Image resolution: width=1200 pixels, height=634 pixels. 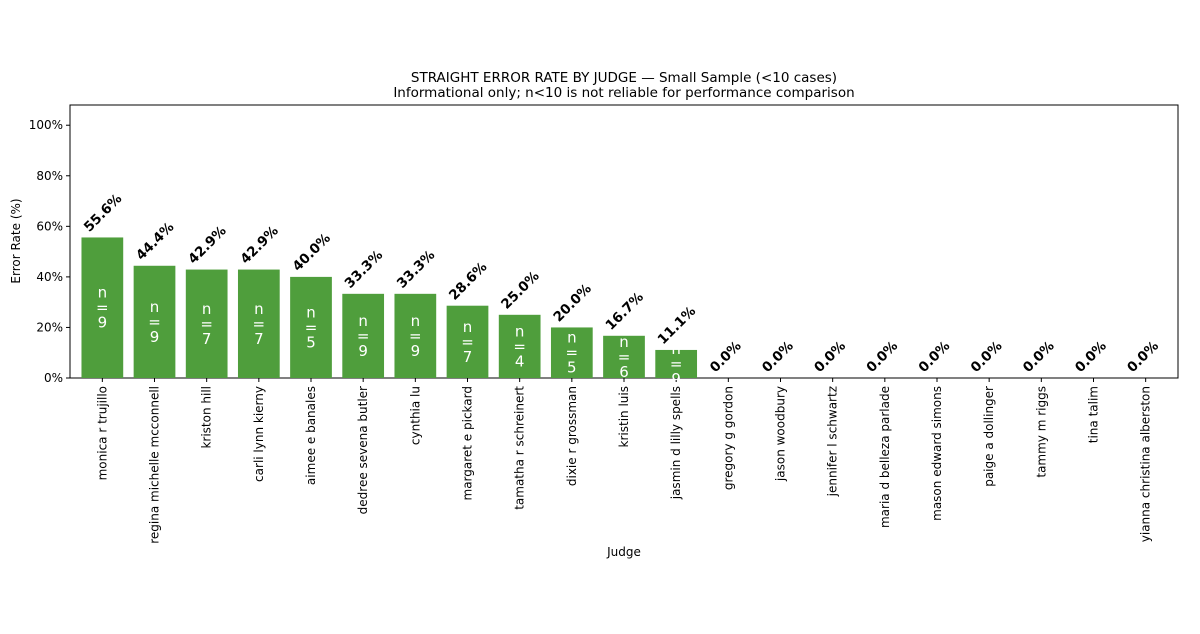 What do you see at coordinates (415, 415) in the screenshot?
I see `x-tick-label: cynthia lu` at bounding box center [415, 415].